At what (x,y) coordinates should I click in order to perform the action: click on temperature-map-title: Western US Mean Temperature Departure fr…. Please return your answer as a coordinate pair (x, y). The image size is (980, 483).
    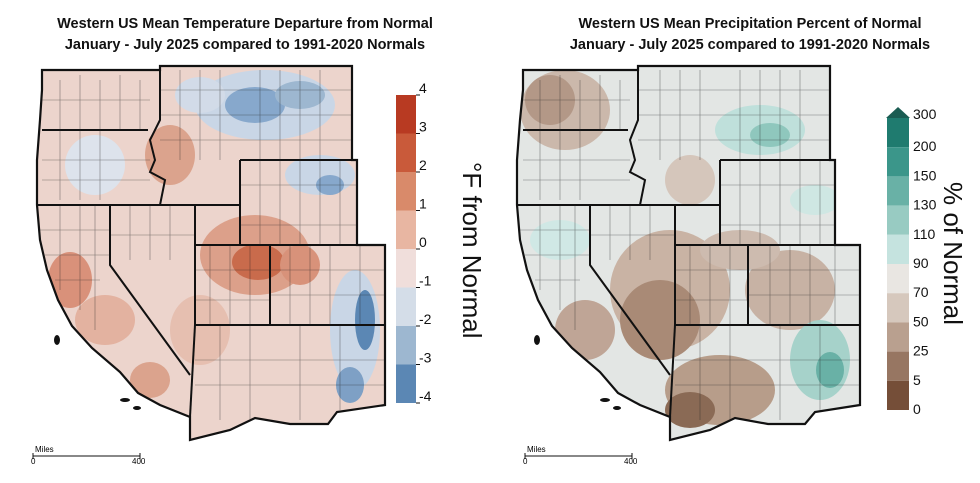
    Looking at the image, I should click on (245, 35).